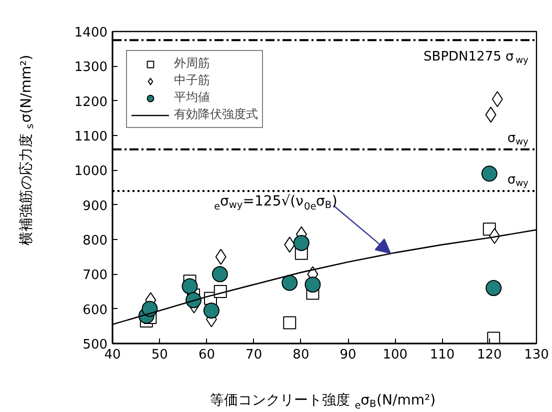  What do you see at coordinates (91, 102) in the screenshot?
I see `y-tick-label: 1200` at bounding box center [91, 102].